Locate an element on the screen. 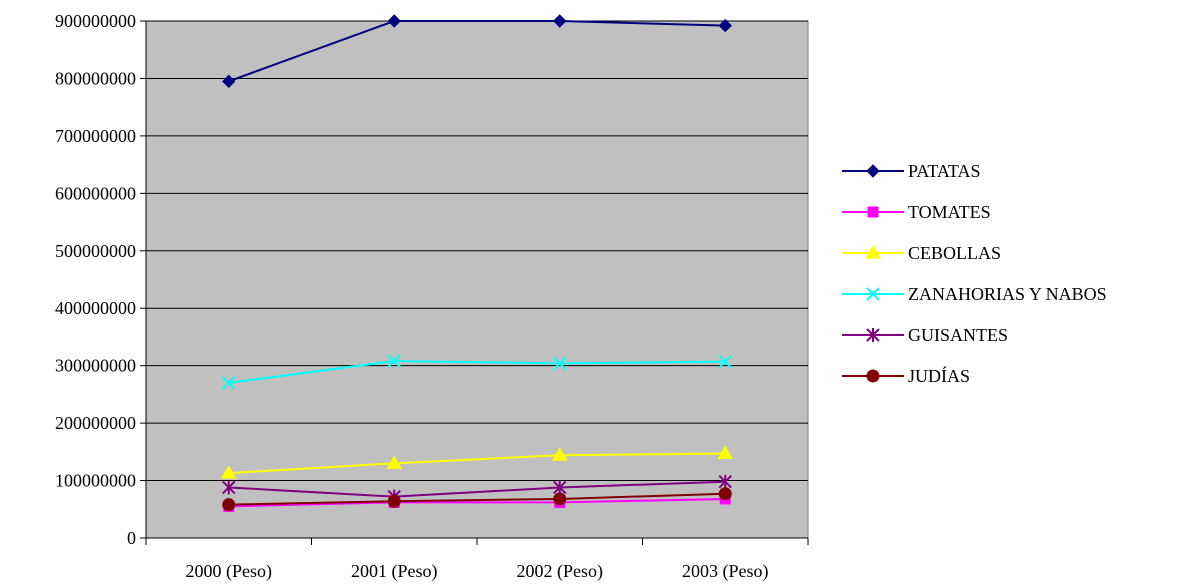 Image resolution: width=1178 pixels, height=586 pixels. legend-label: CEBOLLAS is located at coordinates (954, 253).